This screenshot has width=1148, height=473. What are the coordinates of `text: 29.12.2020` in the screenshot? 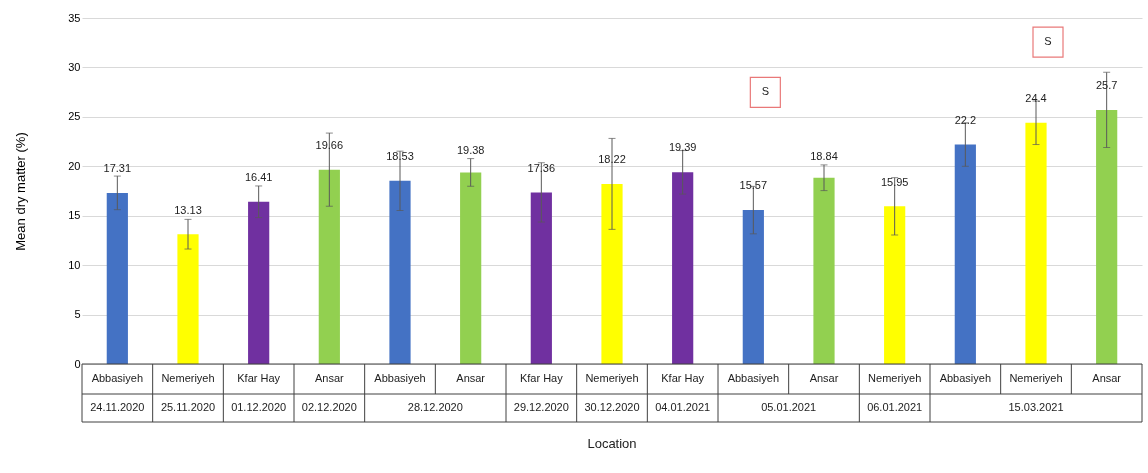 It's located at (541, 407).